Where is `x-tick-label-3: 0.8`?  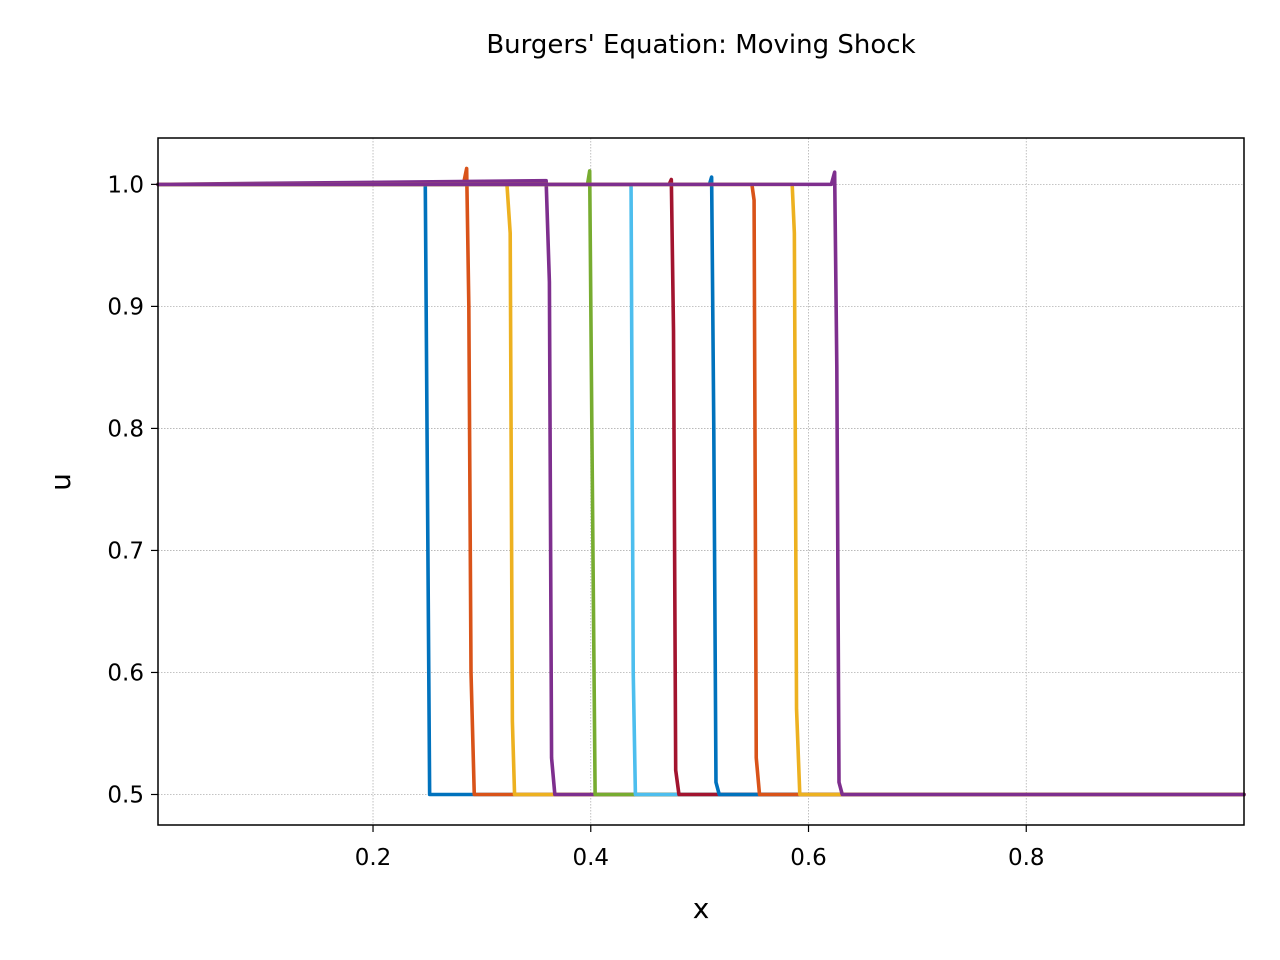
x-tick-label-3: 0.8 is located at coordinates (1026, 858).